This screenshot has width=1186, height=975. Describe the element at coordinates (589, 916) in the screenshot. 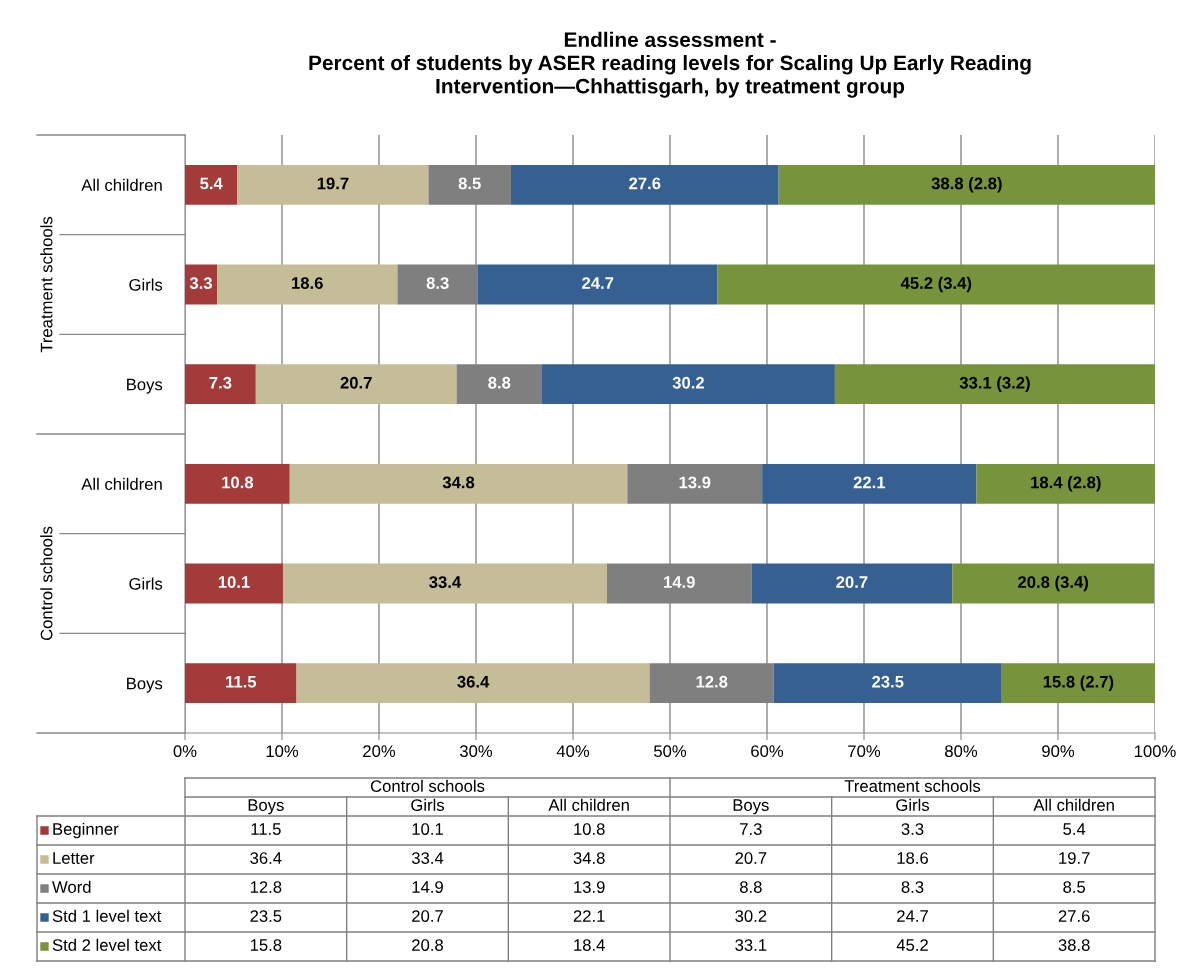

I see `text: 22.1` at that location.